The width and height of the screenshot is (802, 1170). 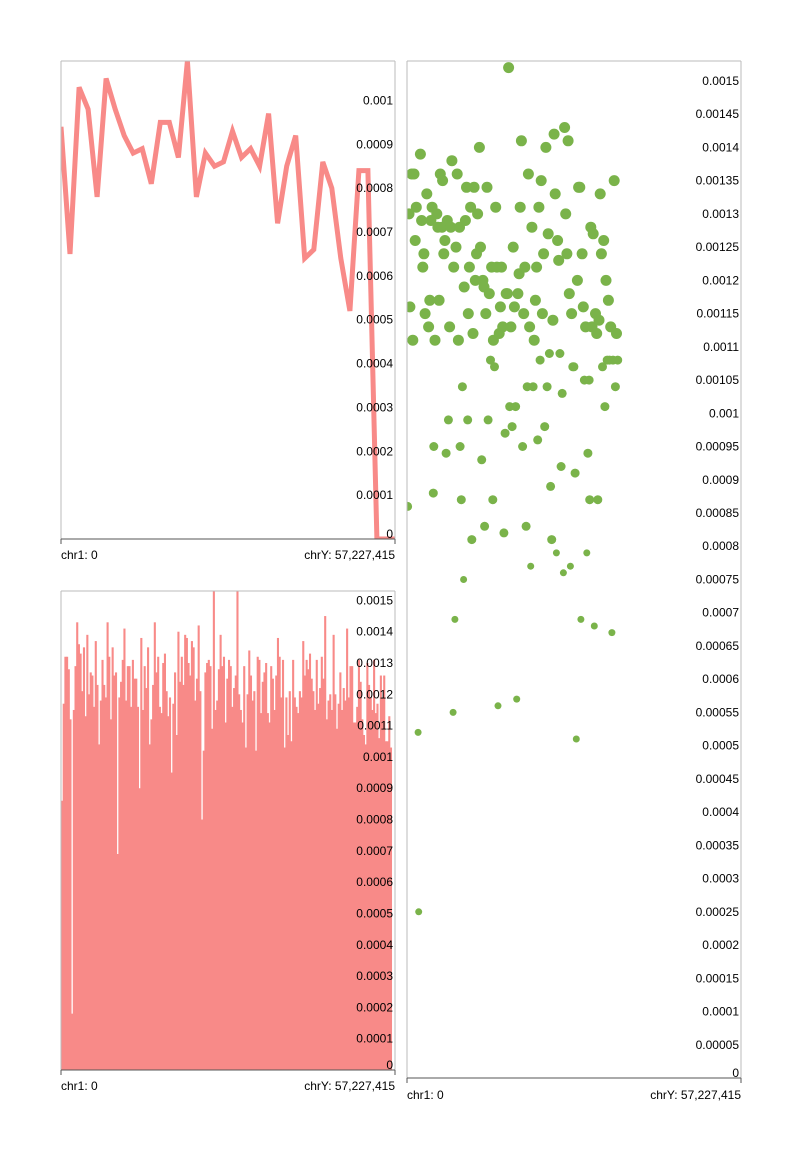 I want to click on y-tick-label: 0.0004, so click(x=374, y=945).